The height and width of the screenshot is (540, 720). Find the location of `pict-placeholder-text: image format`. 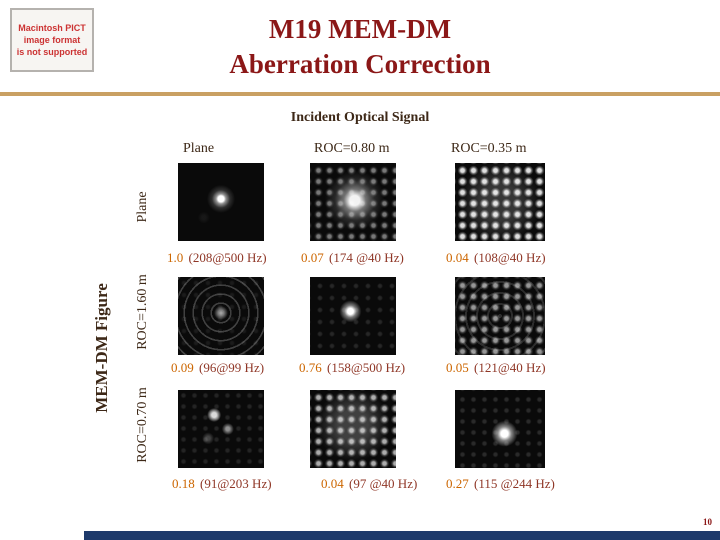

pict-placeholder-text: image format is located at coordinates (52, 40).